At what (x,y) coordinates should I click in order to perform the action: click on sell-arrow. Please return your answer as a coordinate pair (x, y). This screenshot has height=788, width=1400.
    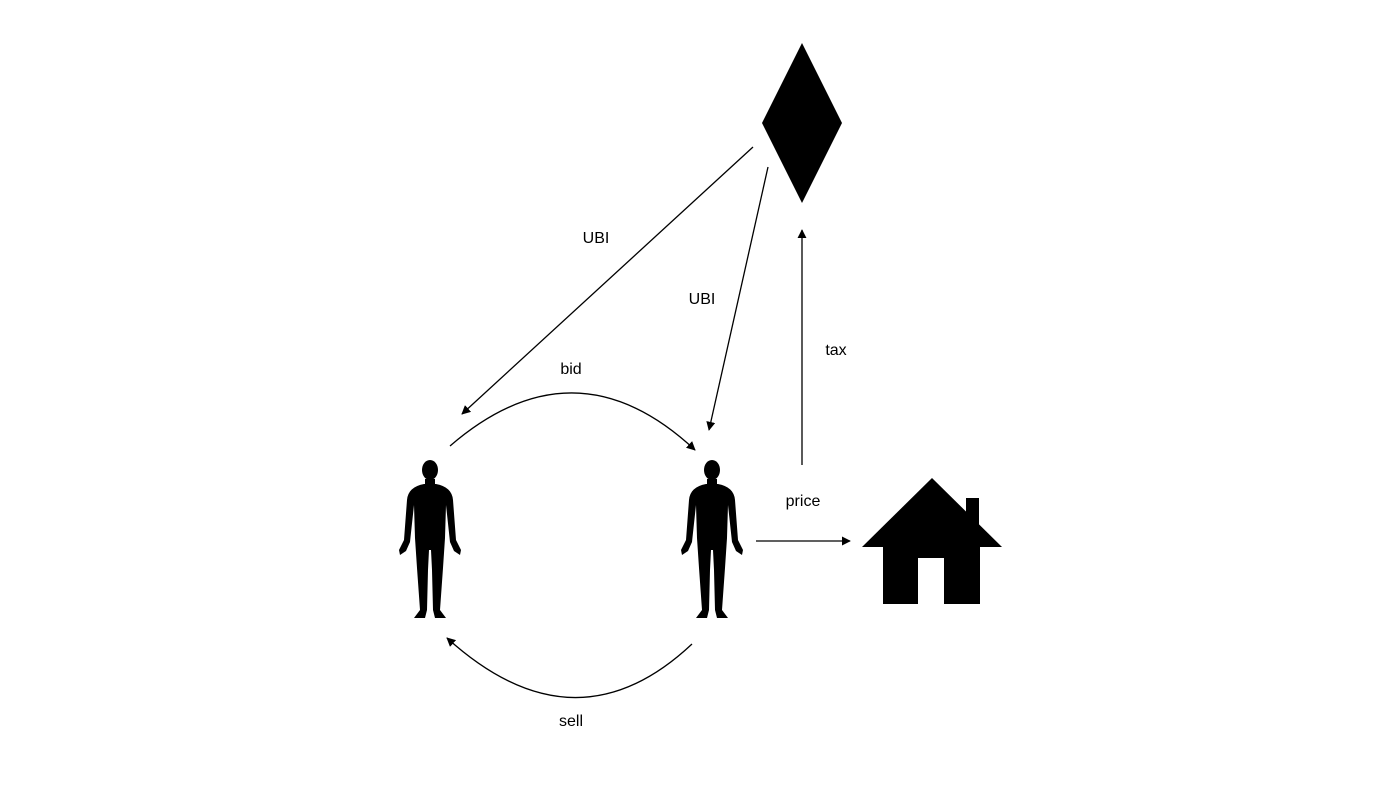
    Looking at the image, I should click on (569, 668).